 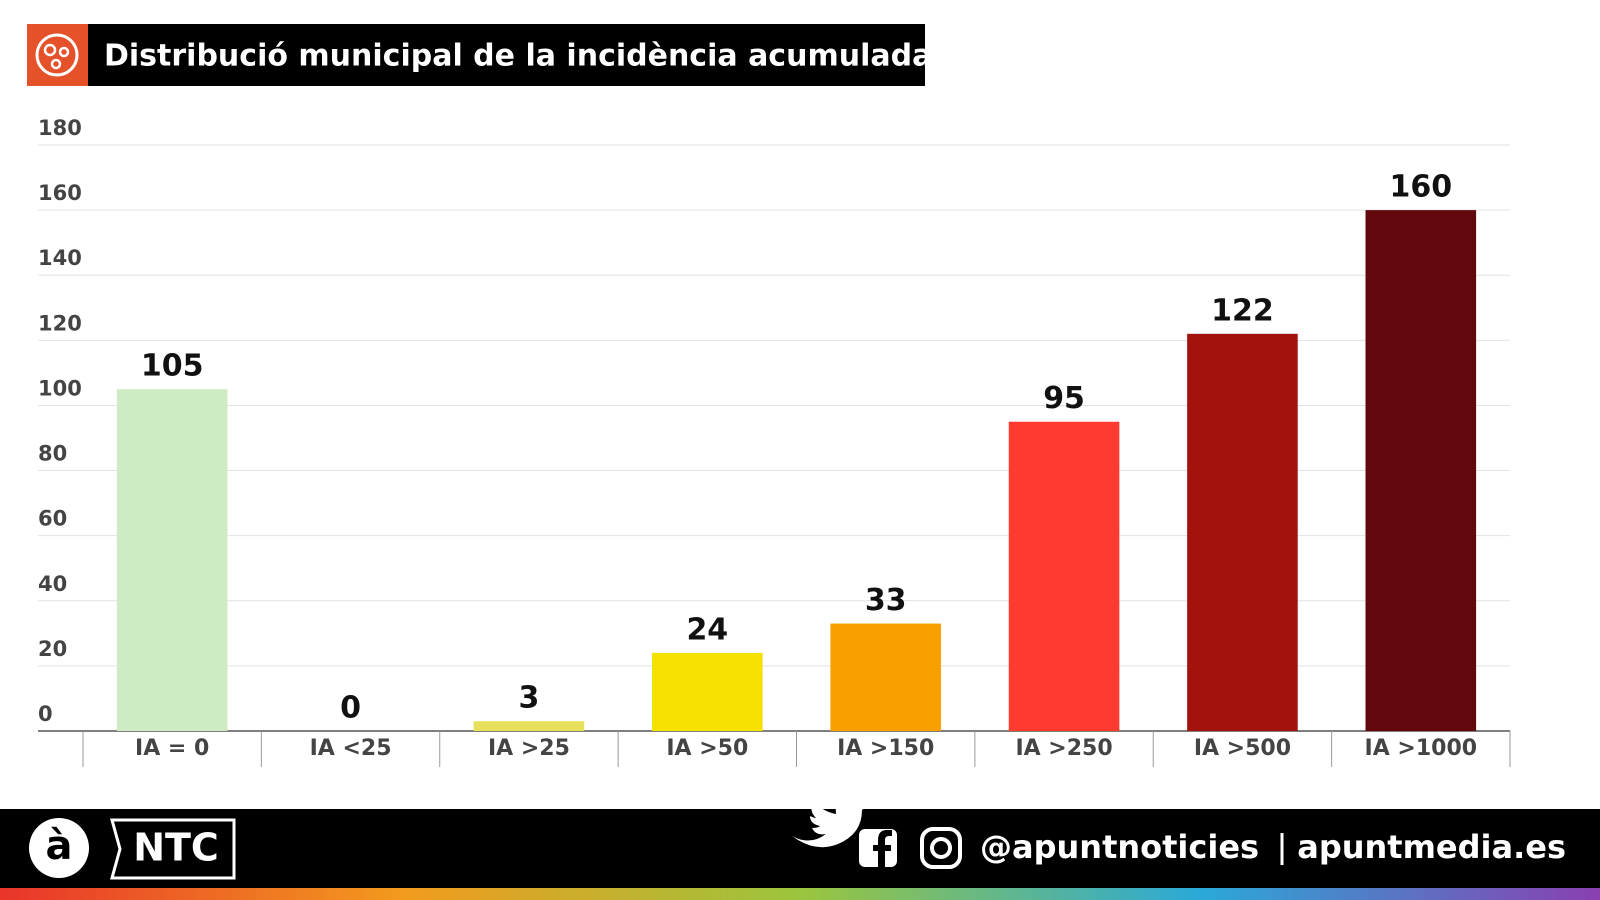 I want to click on x-tick-label: IA >150, so click(x=885, y=748).